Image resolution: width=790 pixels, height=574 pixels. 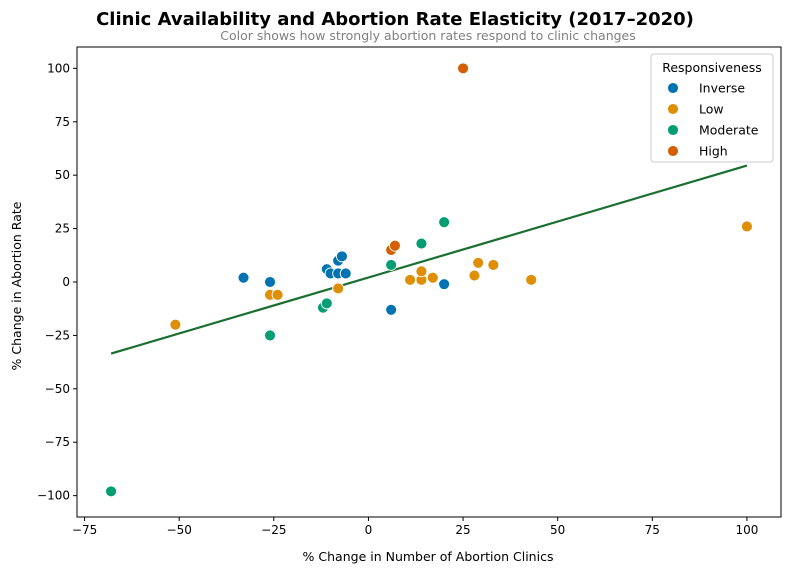 I want to click on y-tick-label: −50, so click(x=57, y=389).